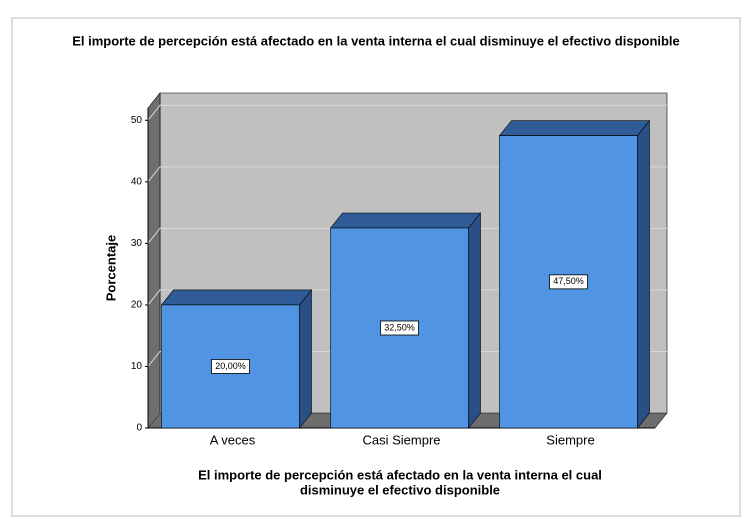 This screenshot has width=753, height=523. I want to click on y-tick-label: 10, so click(137, 366).